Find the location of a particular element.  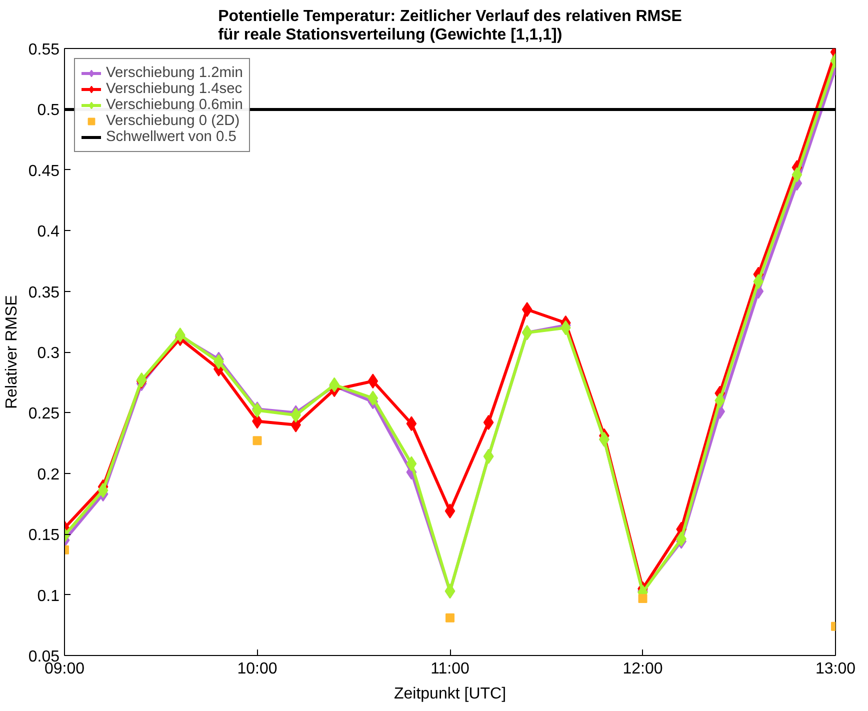

y-axis-title: Relativer RMSE is located at coordinates (11, 352).